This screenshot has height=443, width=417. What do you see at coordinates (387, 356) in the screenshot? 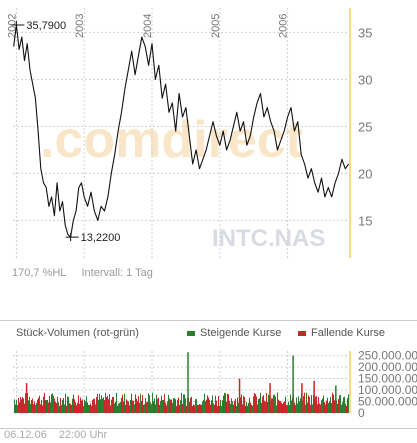
I see `volume-y-tick-label: 250.000.000` at bounding box center [387, 356].